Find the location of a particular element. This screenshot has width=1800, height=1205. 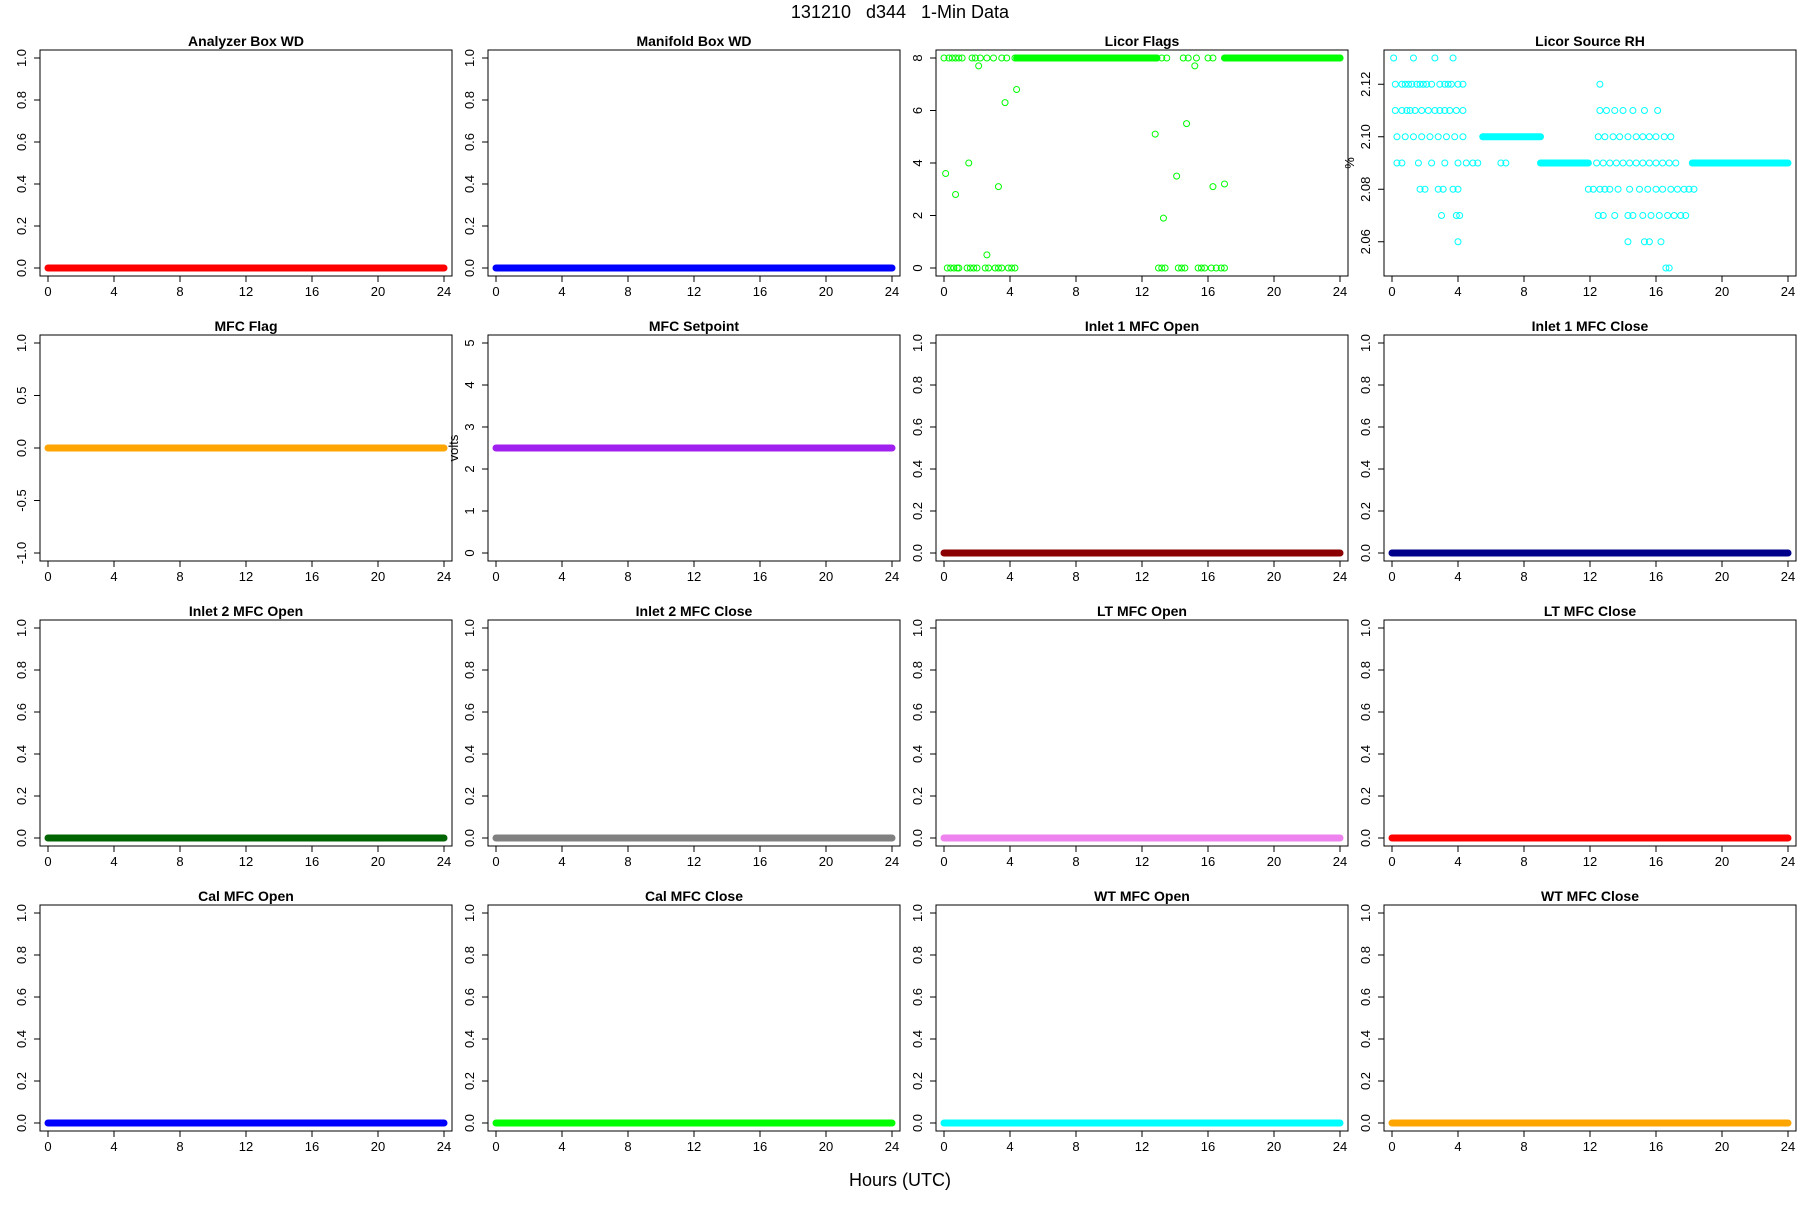

panel-title: LT MFC Close is located at coordinates (1590, 611).